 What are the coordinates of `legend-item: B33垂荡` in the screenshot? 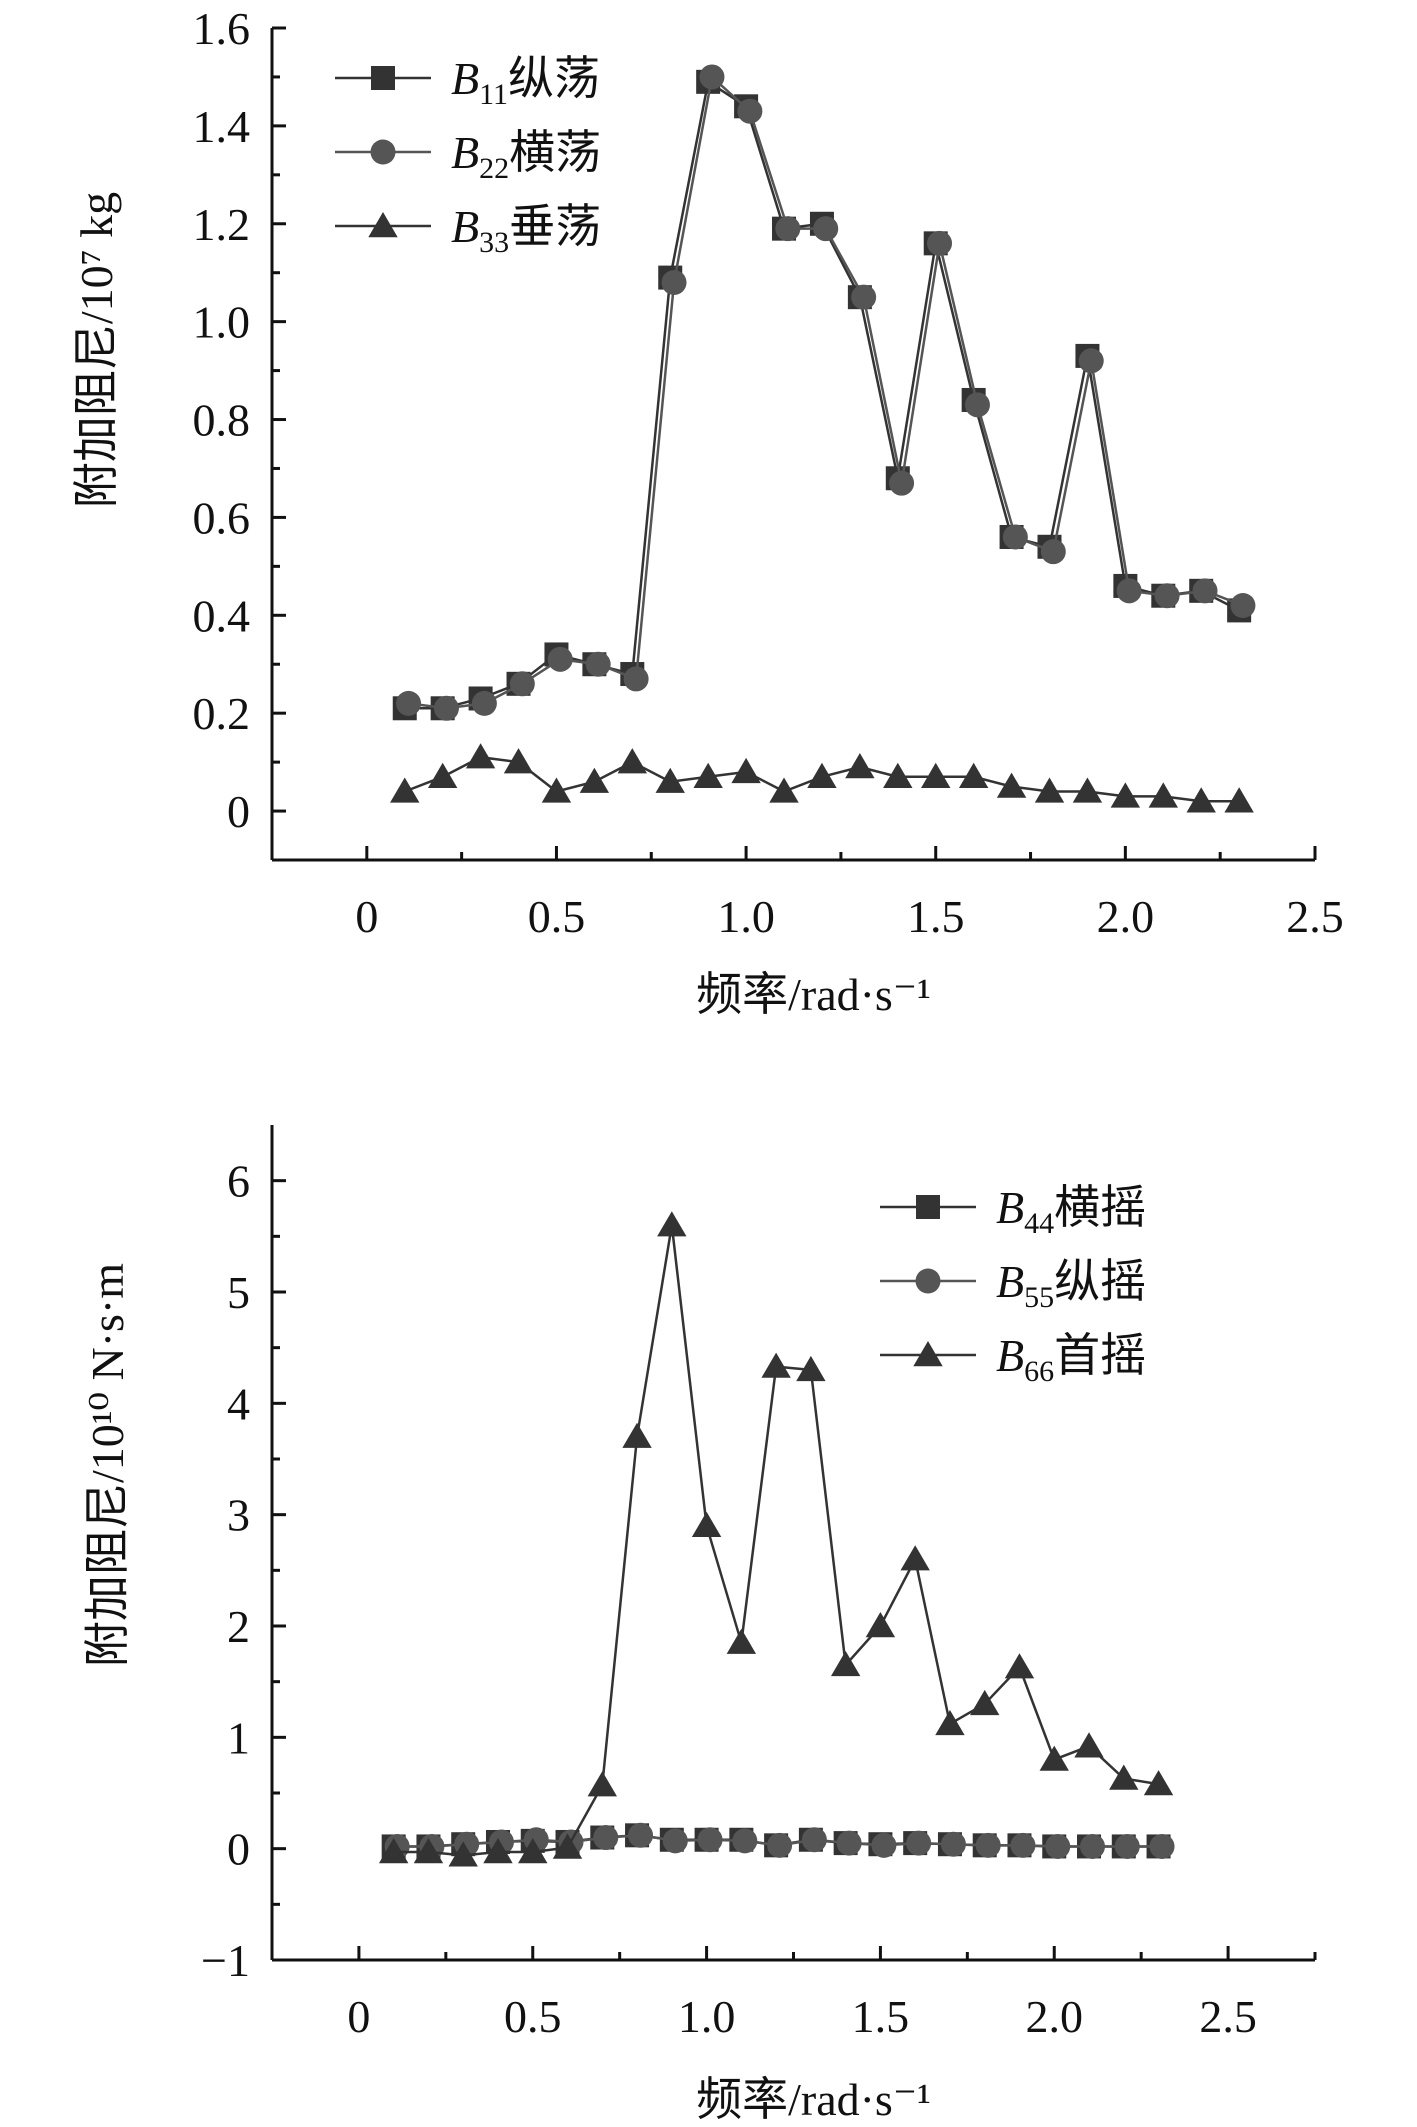 It's located at (468, 230).